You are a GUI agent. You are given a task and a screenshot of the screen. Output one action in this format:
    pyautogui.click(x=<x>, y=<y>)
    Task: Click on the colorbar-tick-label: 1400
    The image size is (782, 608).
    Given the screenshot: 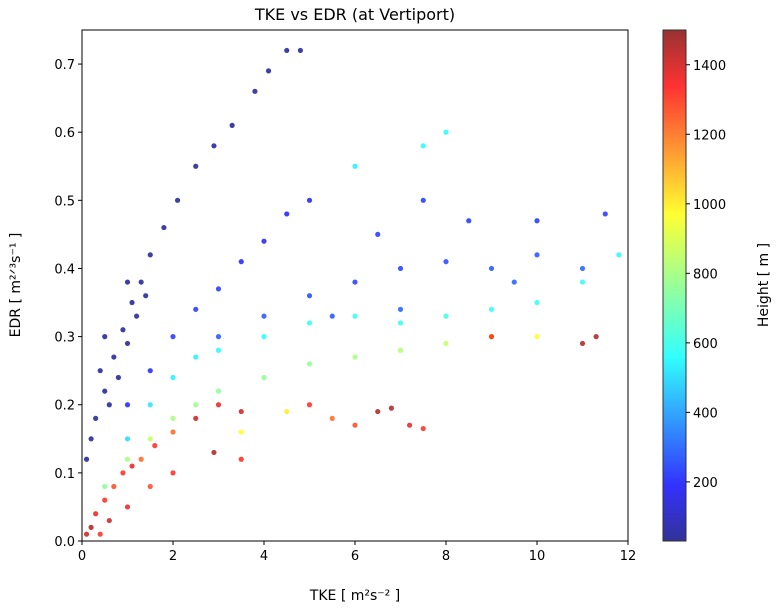 What is the action you would take?
    pyautogui.click(x=709, y=66)
    